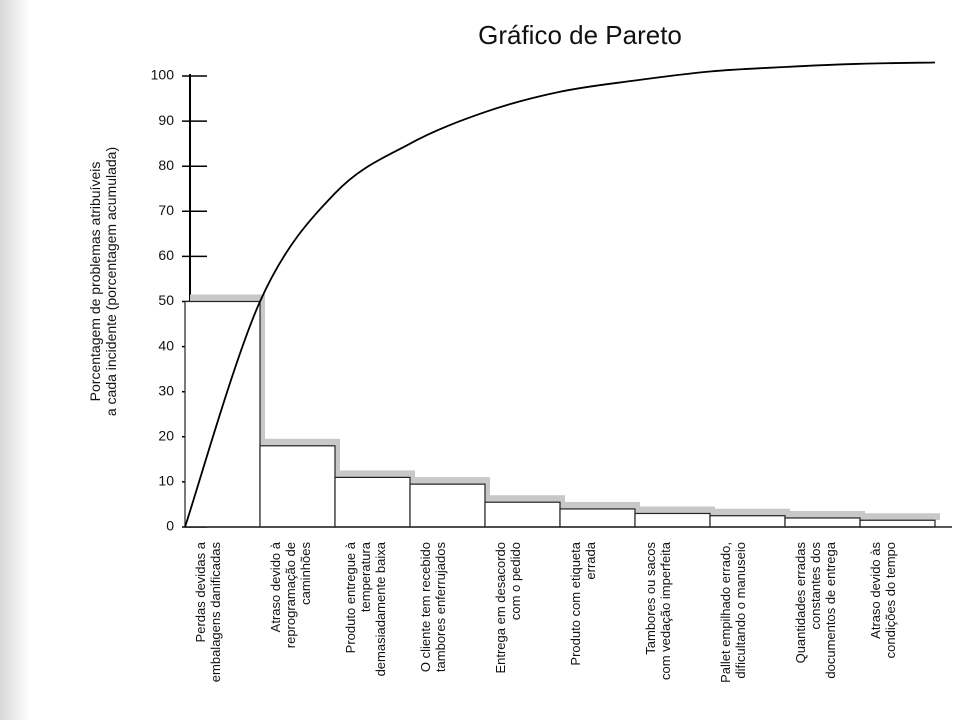 This screenshot has height=720, width=954. Describe the element at coordinates (95, 282) in the screenshot. I see `y-axis-label: Porcentagem de problemas atribuíveis` at that location.